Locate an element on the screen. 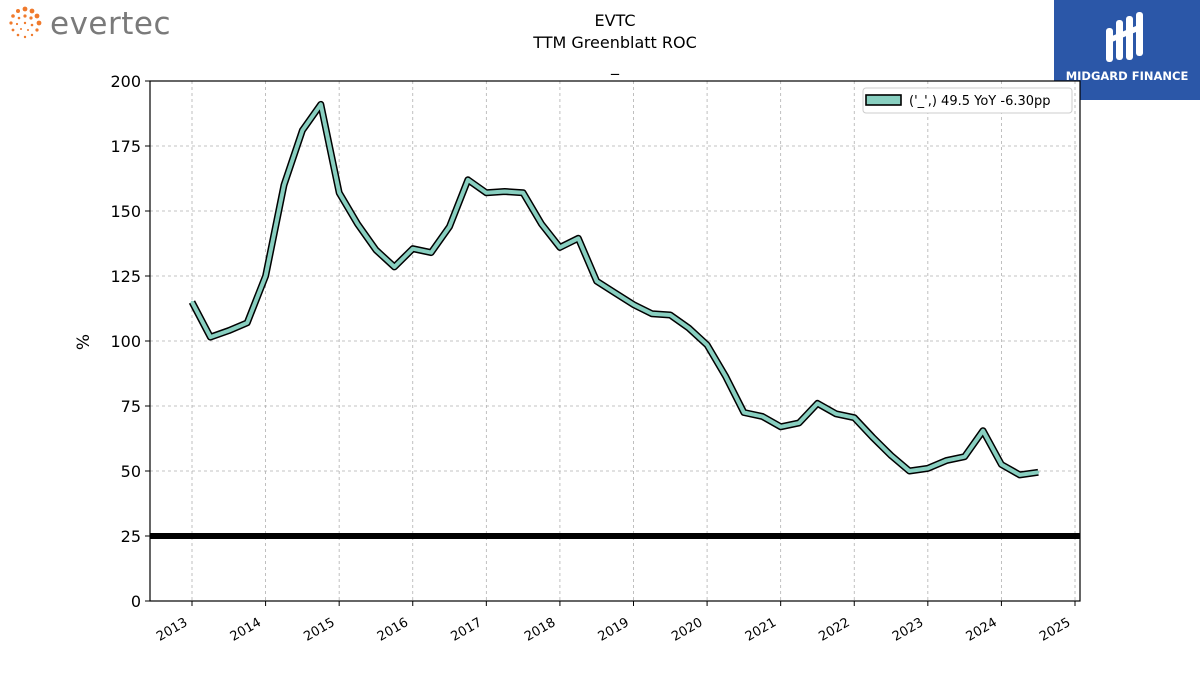 This screenshot has width=1200, height=675. x-tick-label: 2016 is located at coordinates (393, 630).